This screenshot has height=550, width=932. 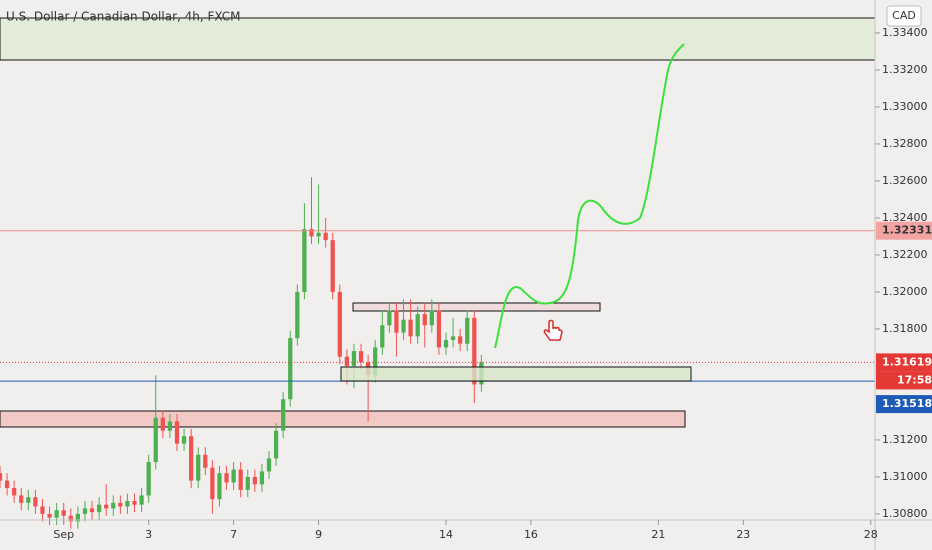 I want to click on y-tick-label: 1.32800, so click(x=905, y=143).